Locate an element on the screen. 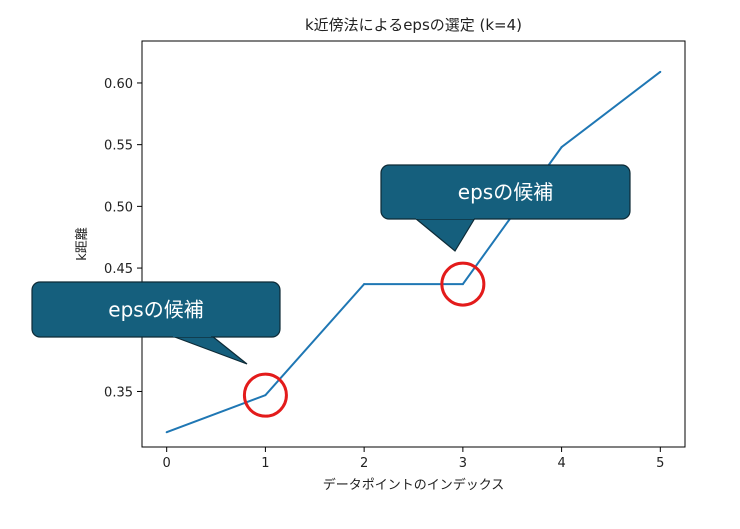  x-tick-label: 2 is located at coordinates (364, 463).